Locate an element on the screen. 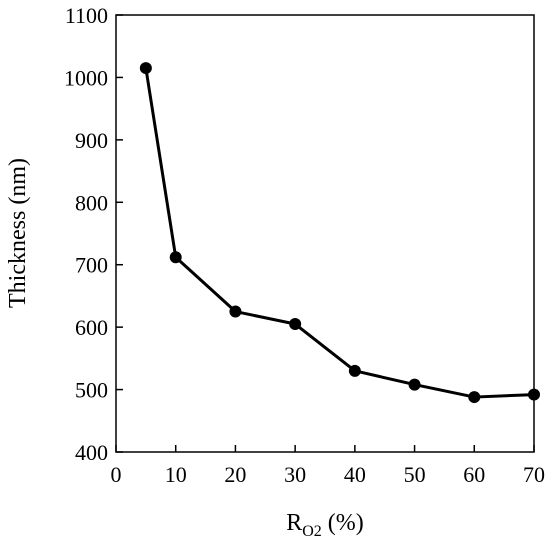 The image size is (550, 546). x-tick-label: 50 is located at coordinates (415, 474).